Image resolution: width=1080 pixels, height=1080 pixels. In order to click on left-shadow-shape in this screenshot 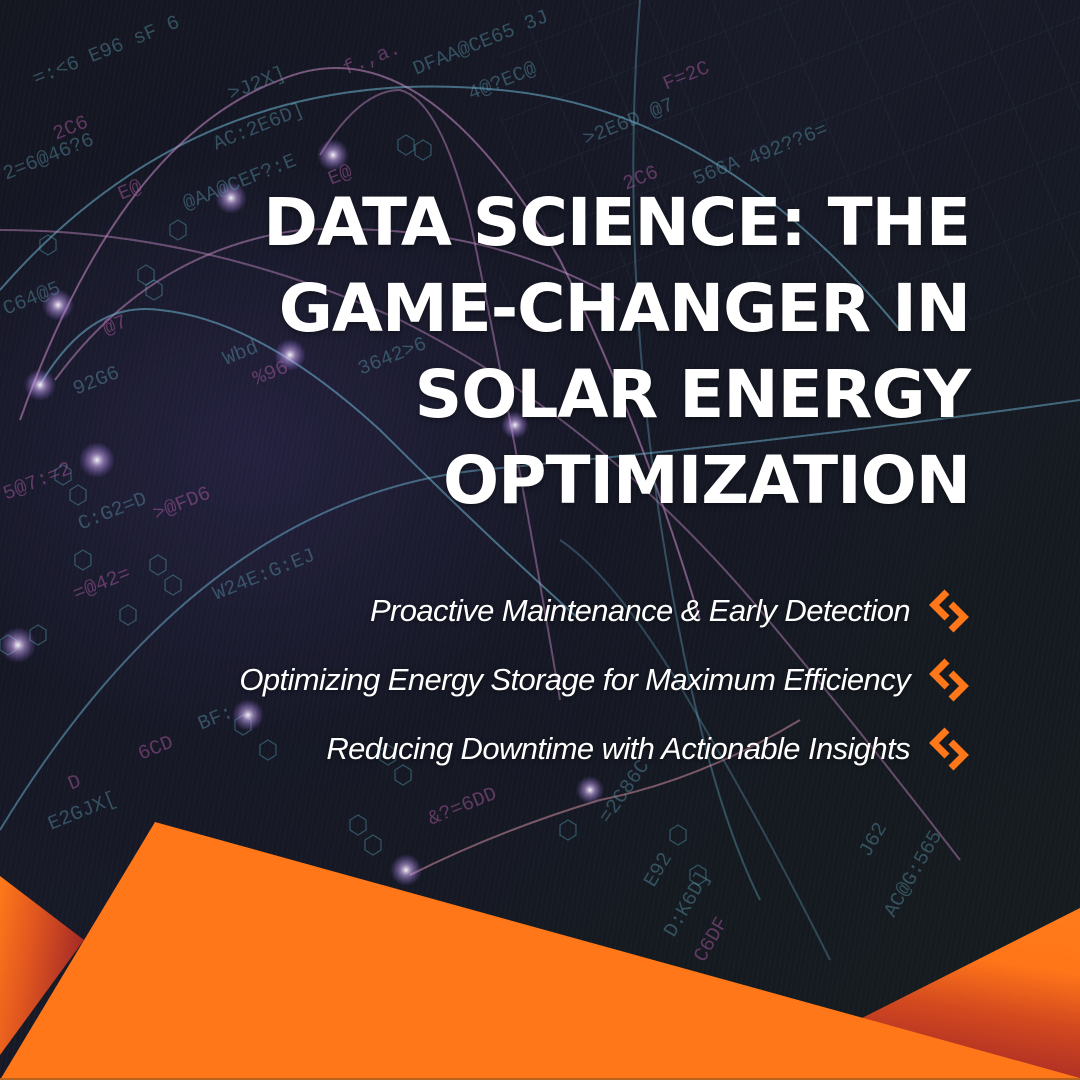, I will do `click(42, 965)`.